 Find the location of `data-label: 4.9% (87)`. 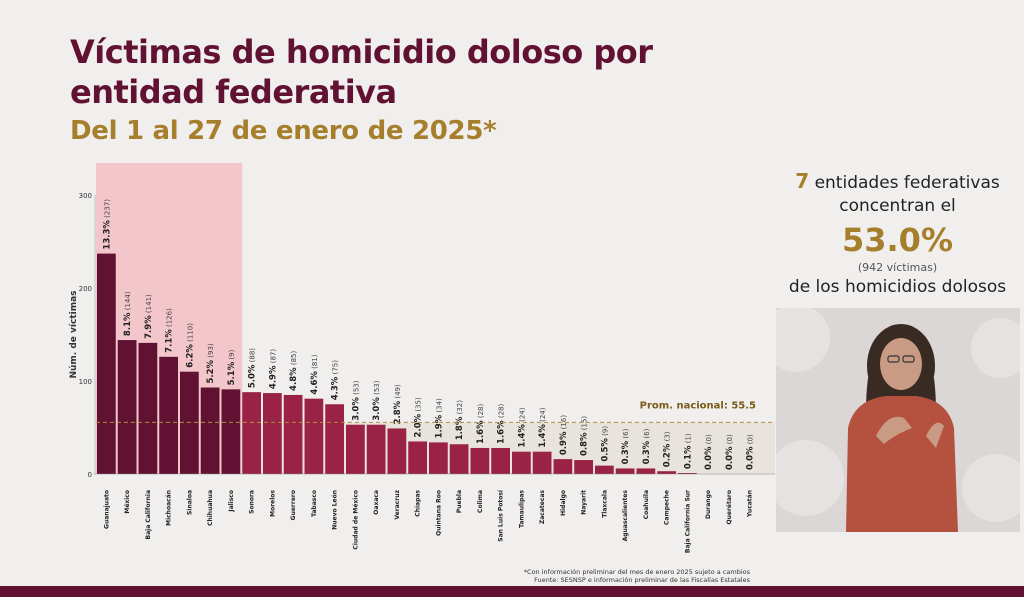

data-label: 4.9% (87) is located at coordinates (273, 369).